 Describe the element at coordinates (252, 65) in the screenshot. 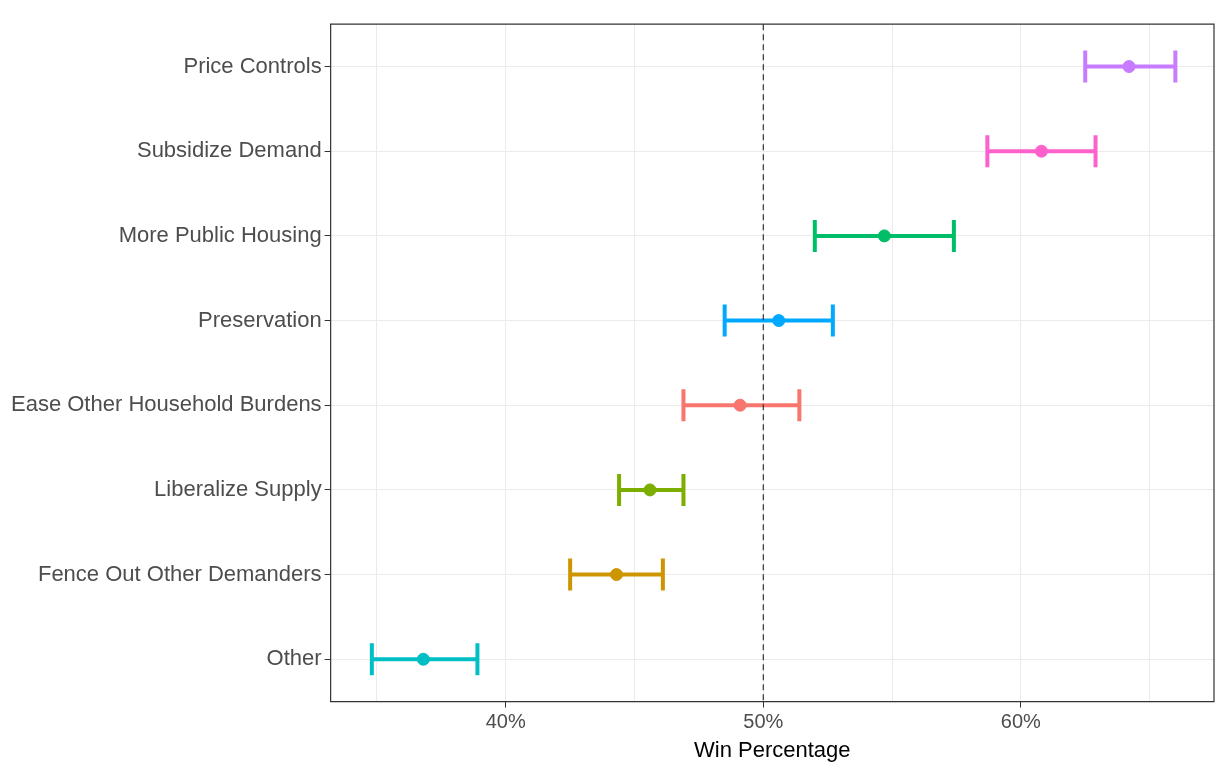

I see `y-tick-label: Price Controls` at that location.